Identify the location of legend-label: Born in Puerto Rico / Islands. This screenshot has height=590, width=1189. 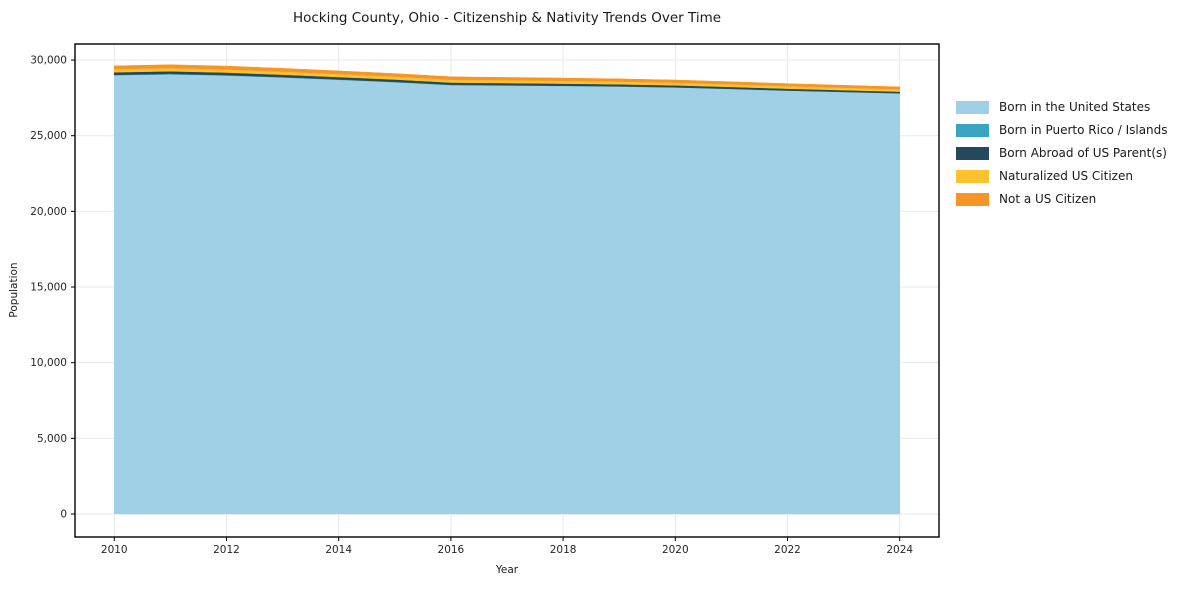
(1083, 130).